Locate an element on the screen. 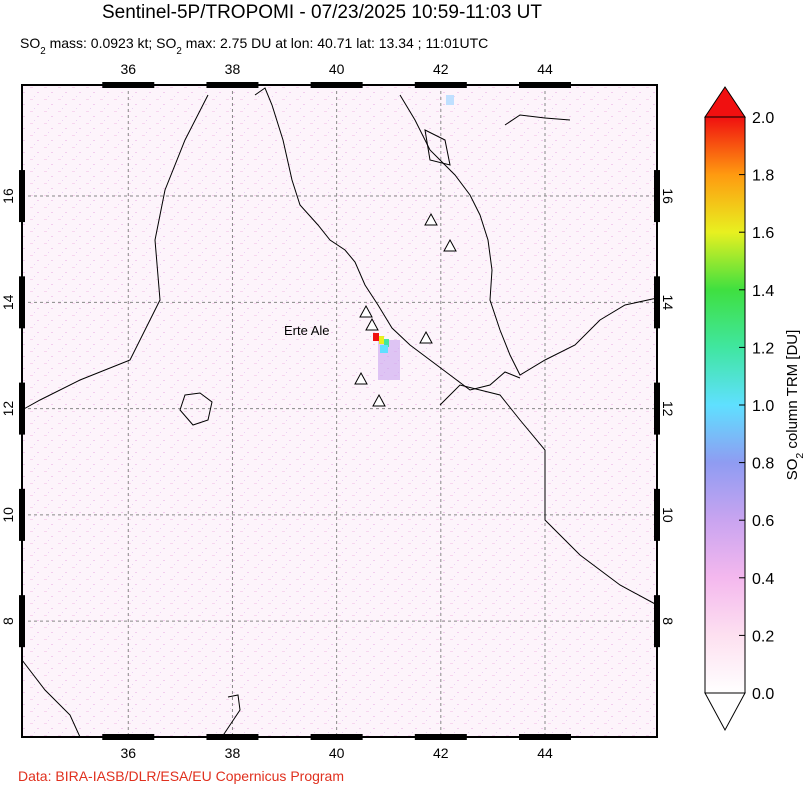  colorbar-scale is located at coordinates (725, 405).